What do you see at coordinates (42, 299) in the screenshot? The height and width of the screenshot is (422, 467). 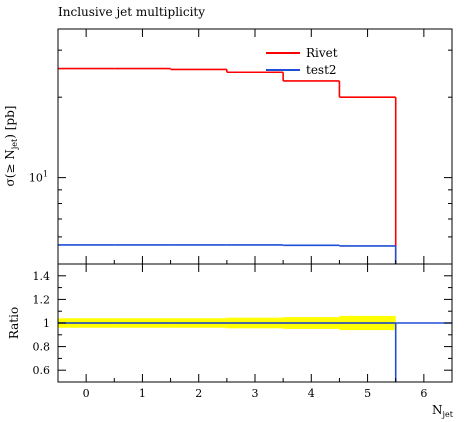 I see `ratio-y-tick-label: 1.2` at bounding box center [42, 299].